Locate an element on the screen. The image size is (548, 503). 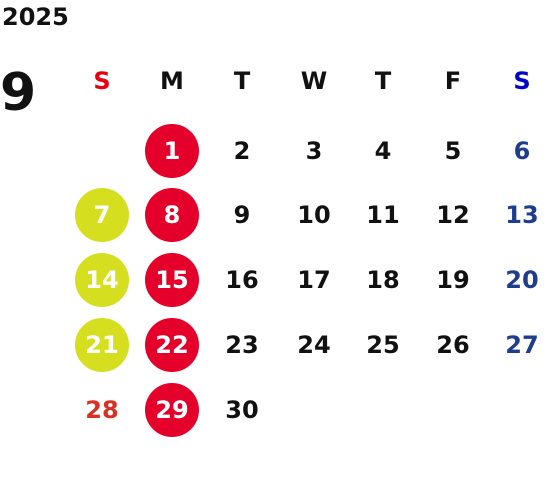
day-30: 30 is located at coordinates (242, 410).